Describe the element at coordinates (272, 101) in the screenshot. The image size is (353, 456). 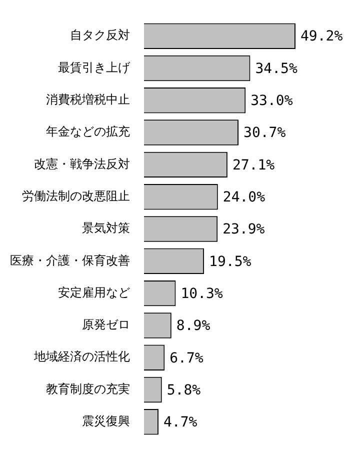
I see `data-label: 33.0%` at that location.